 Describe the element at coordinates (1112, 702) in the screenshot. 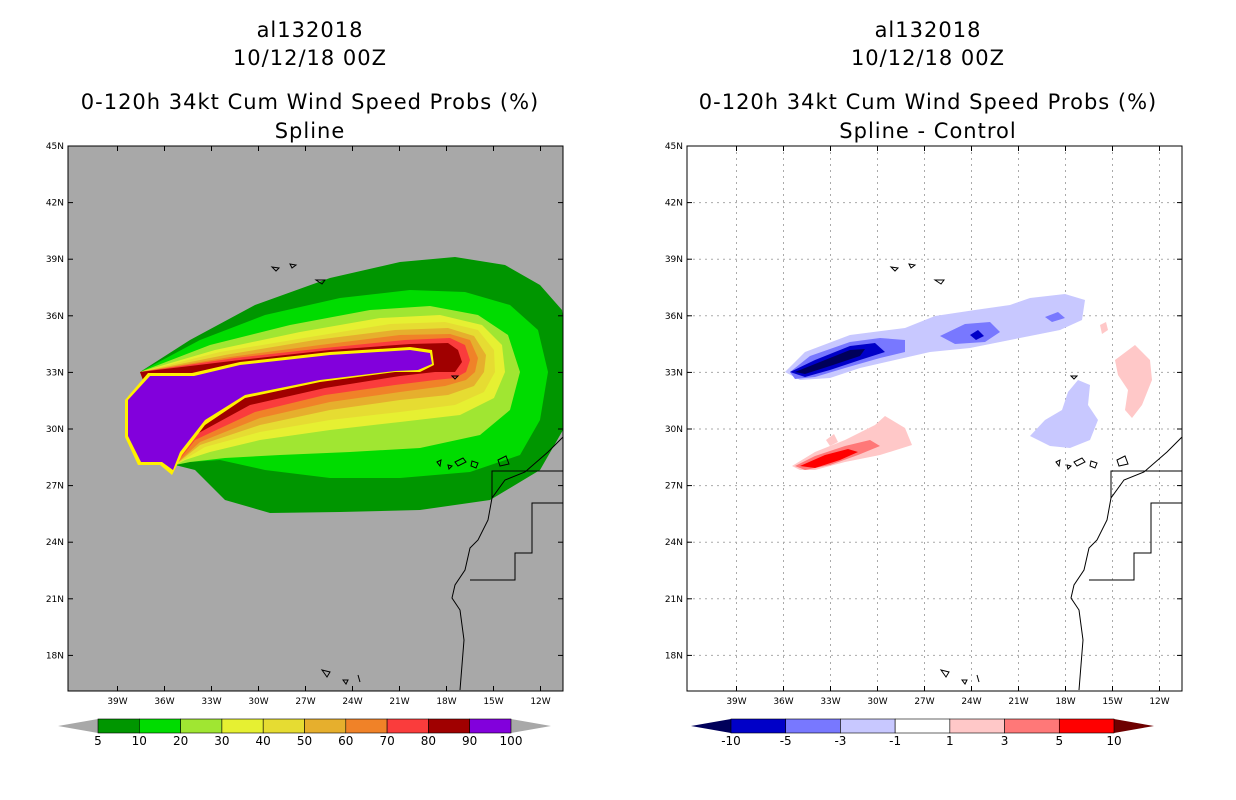

I see `lon-label-15W: 15W` at that location.